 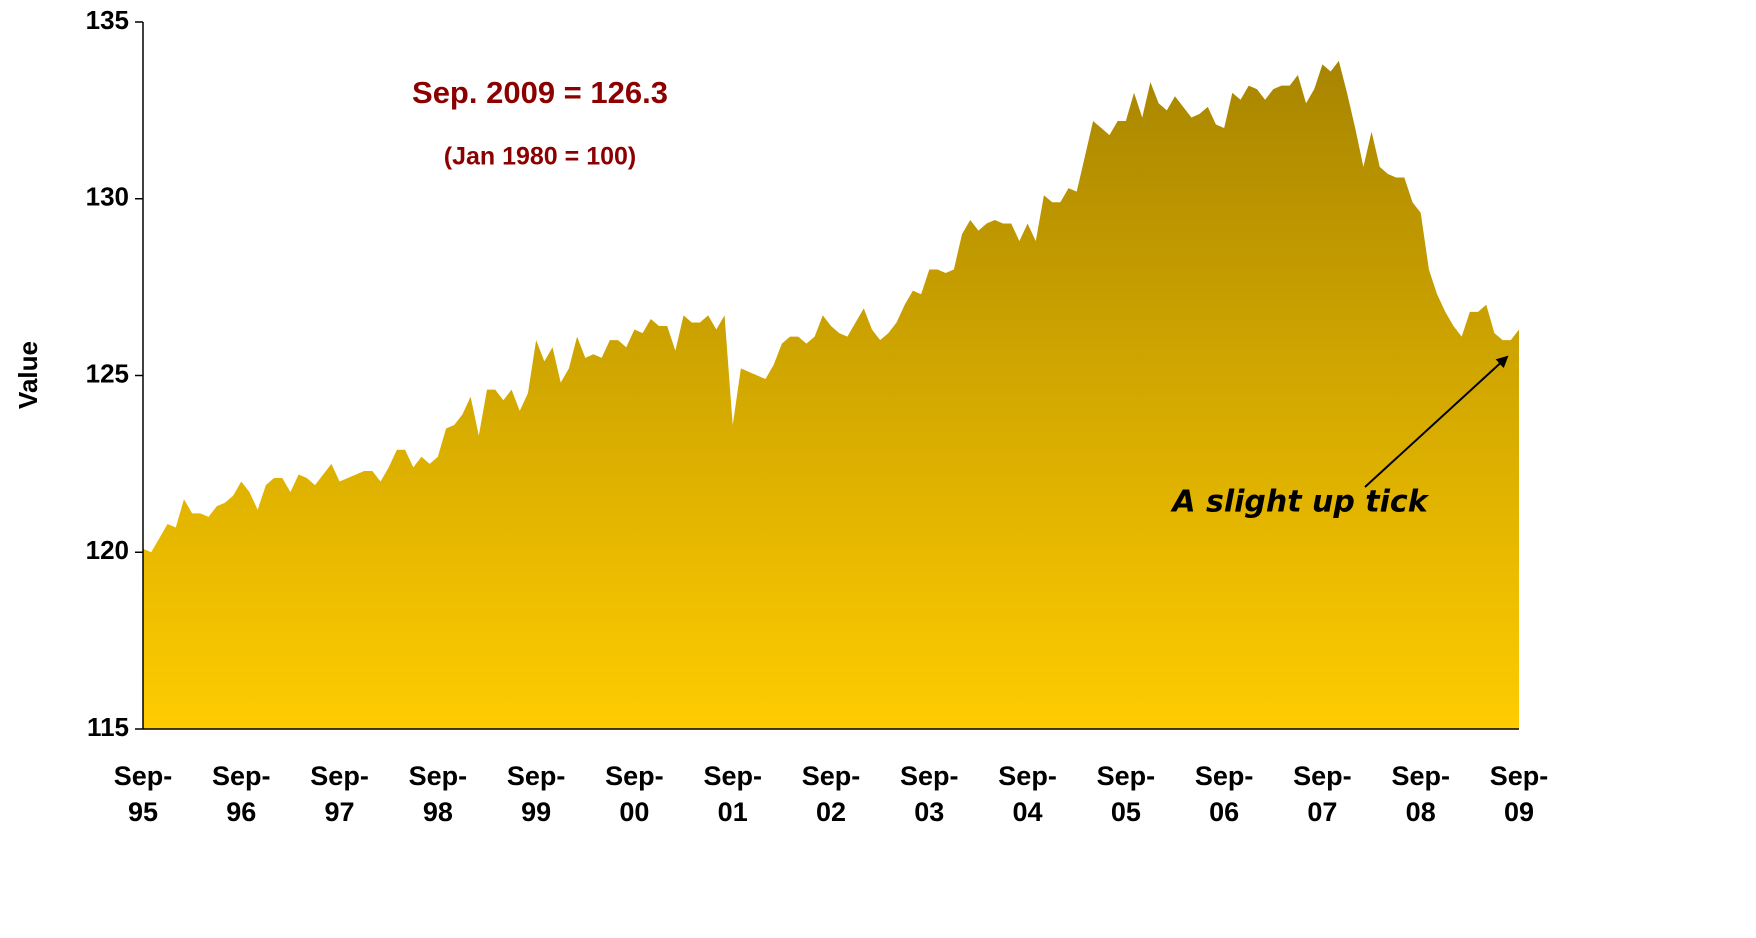 What do you see at coordinates (1027, 794) in the screenshot?
I see `x-tick-label: Sep-04` at bounding box center [1027, 794].